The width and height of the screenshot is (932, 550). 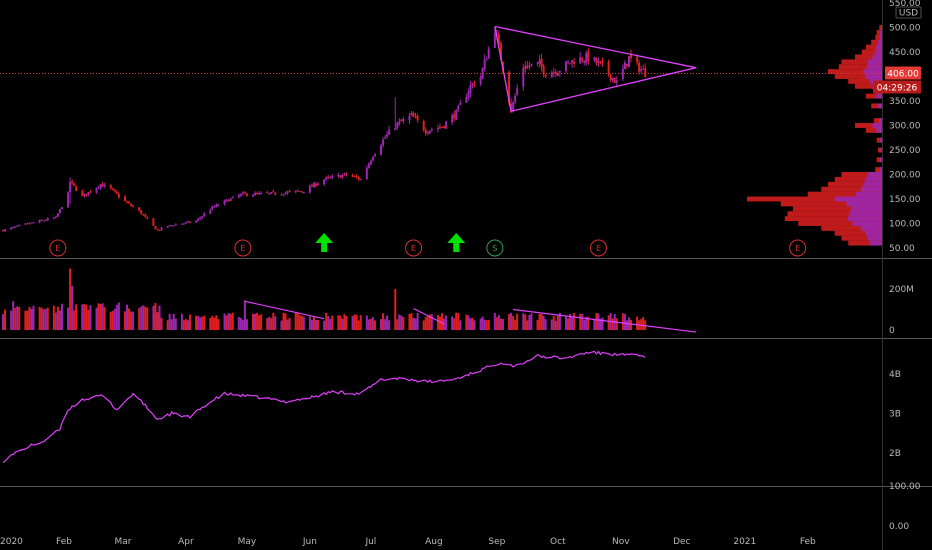 I want to click on triangle-pattern, so click(x=595, y=68).